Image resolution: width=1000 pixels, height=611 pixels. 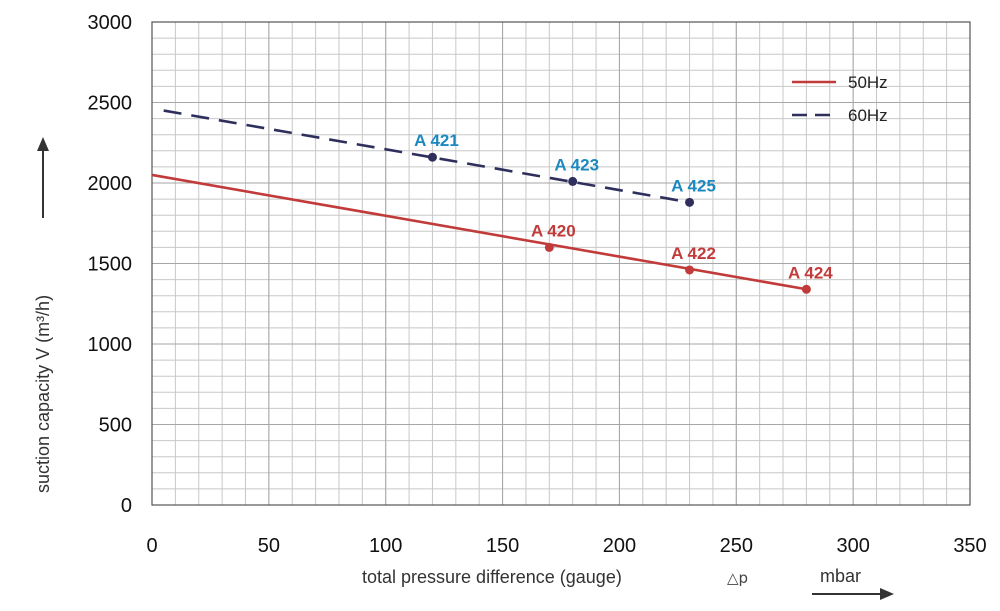 I want to click on x-tick-label: 350, so click(x=969, y=546).